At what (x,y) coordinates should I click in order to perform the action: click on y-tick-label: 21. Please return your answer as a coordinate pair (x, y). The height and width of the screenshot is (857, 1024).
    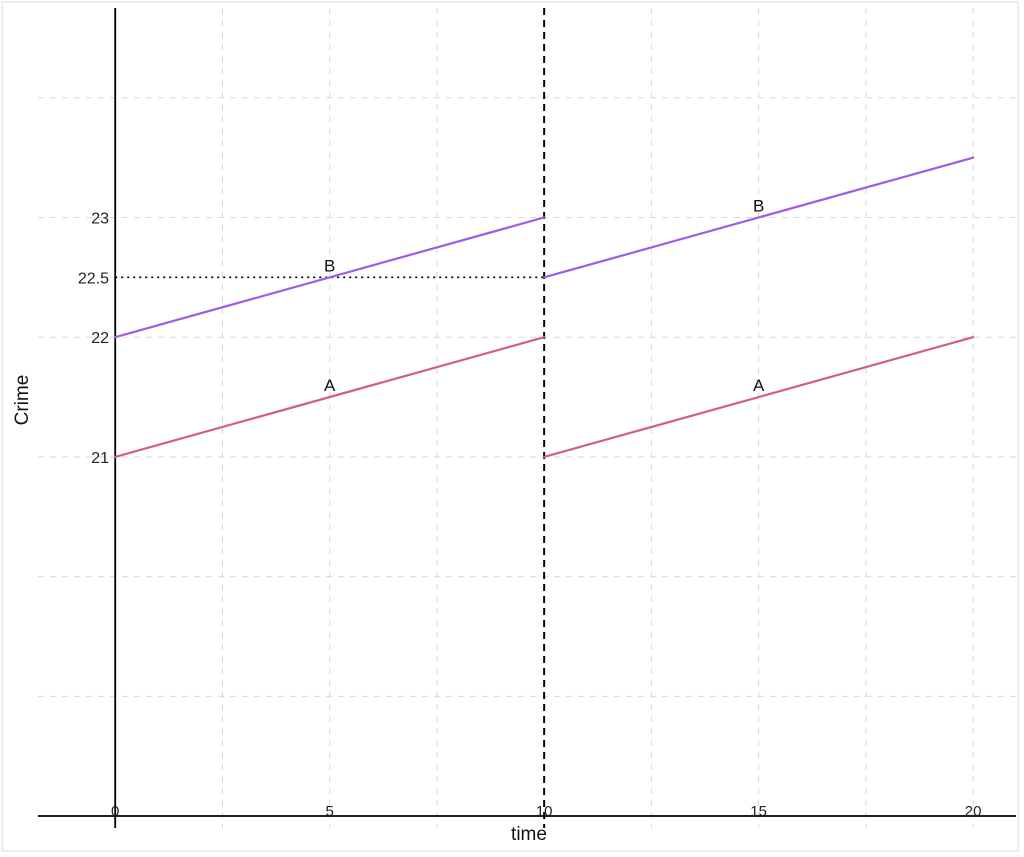
    Looking at the image, I should click on (100, 458).